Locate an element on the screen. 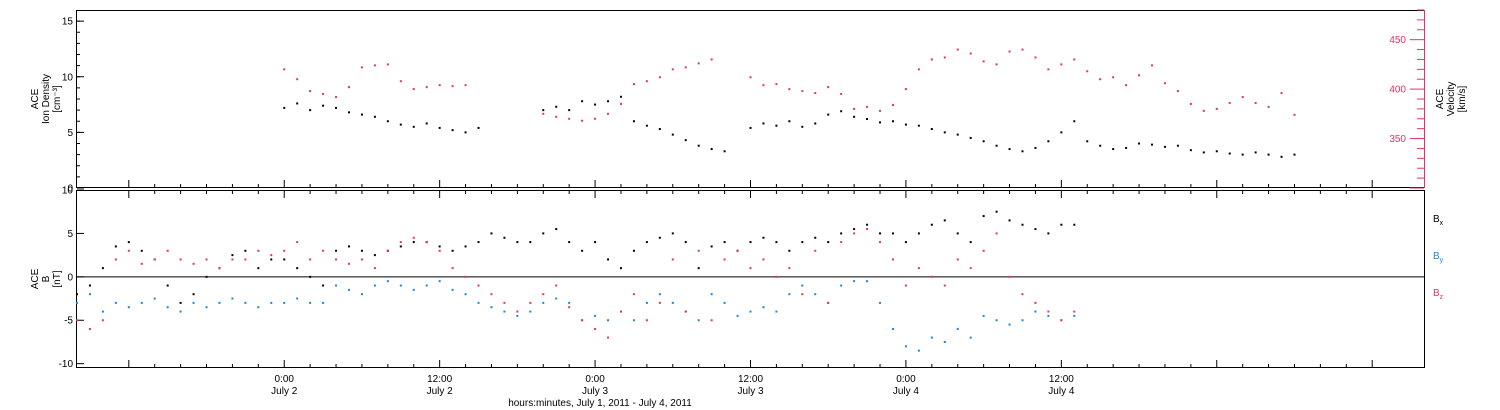 The width and height of the screenshot is (1500, 410). legend-entry: By is located at coordinates (1438, 257).